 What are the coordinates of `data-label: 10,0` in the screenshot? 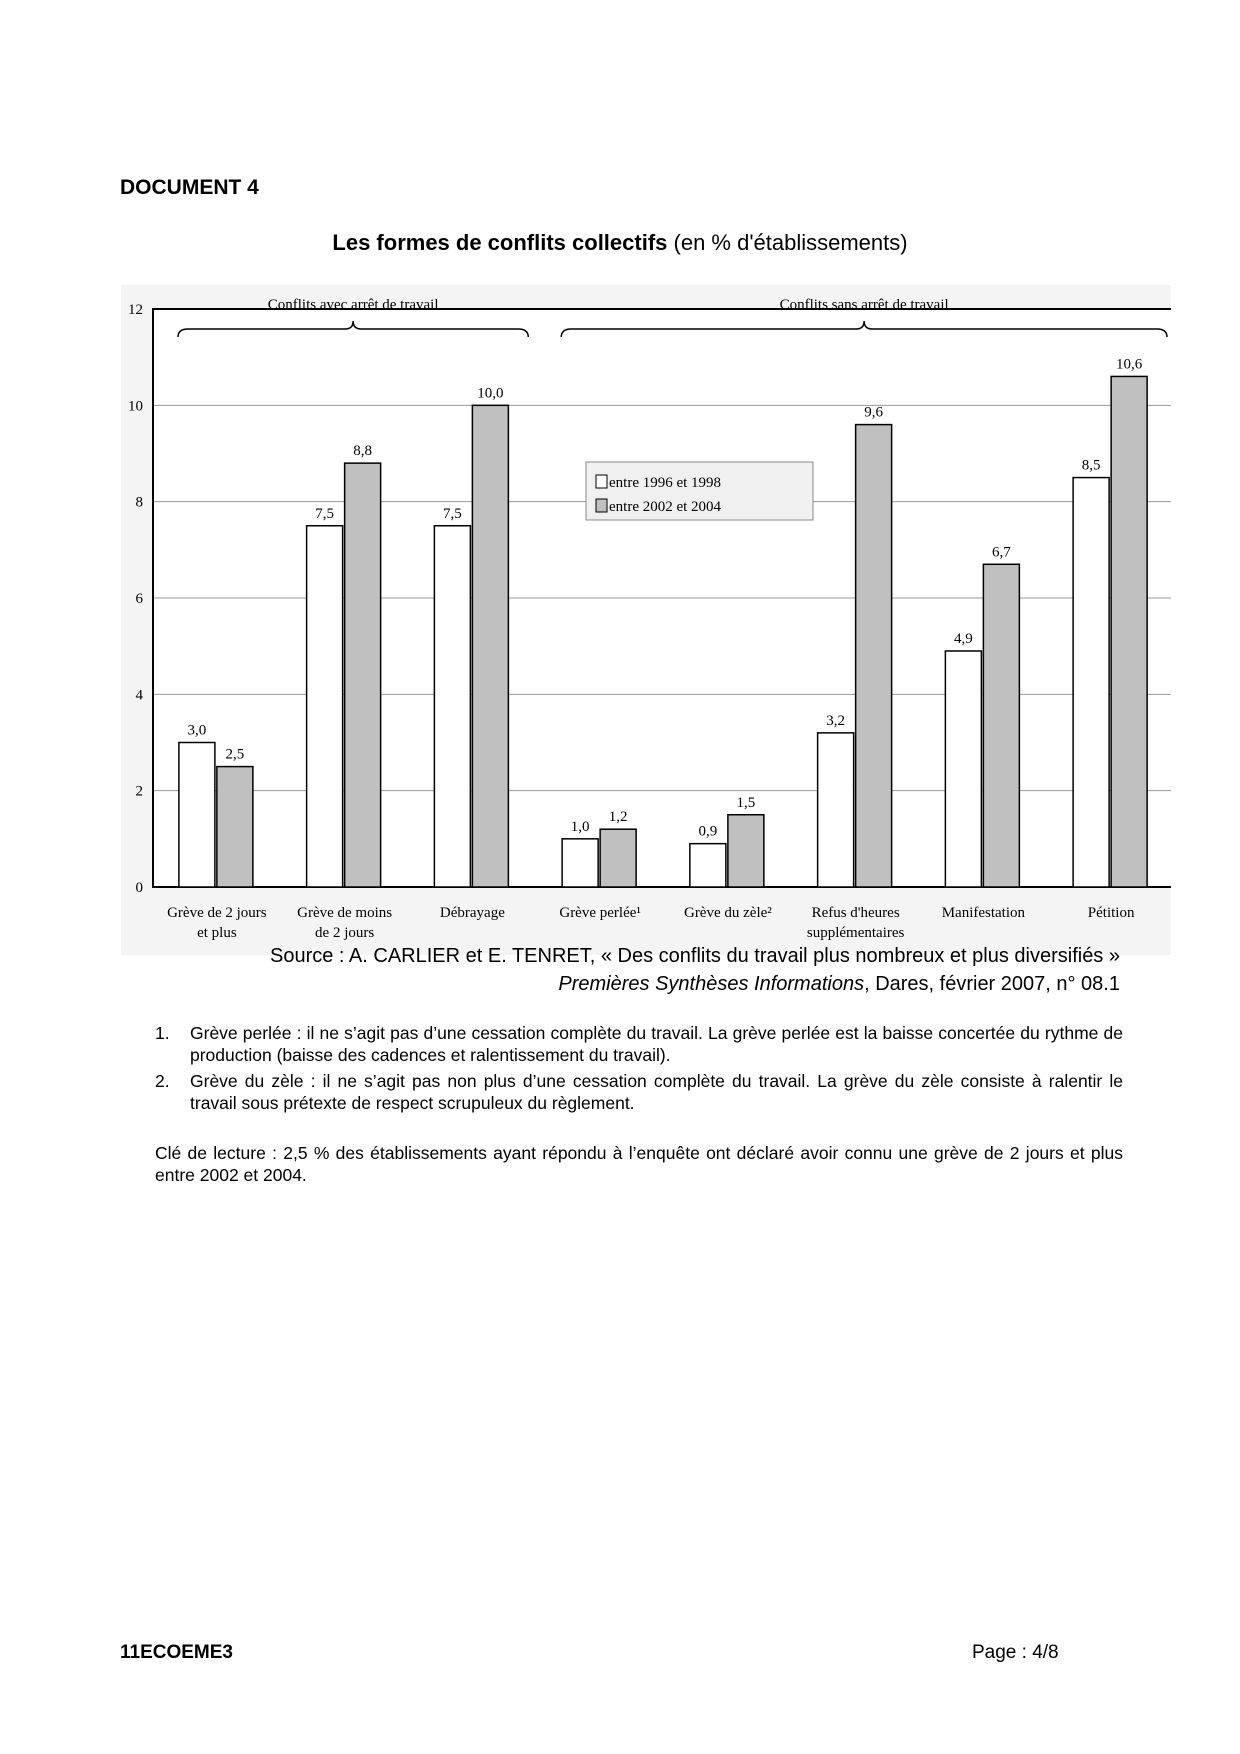 It's located at (490, 393).